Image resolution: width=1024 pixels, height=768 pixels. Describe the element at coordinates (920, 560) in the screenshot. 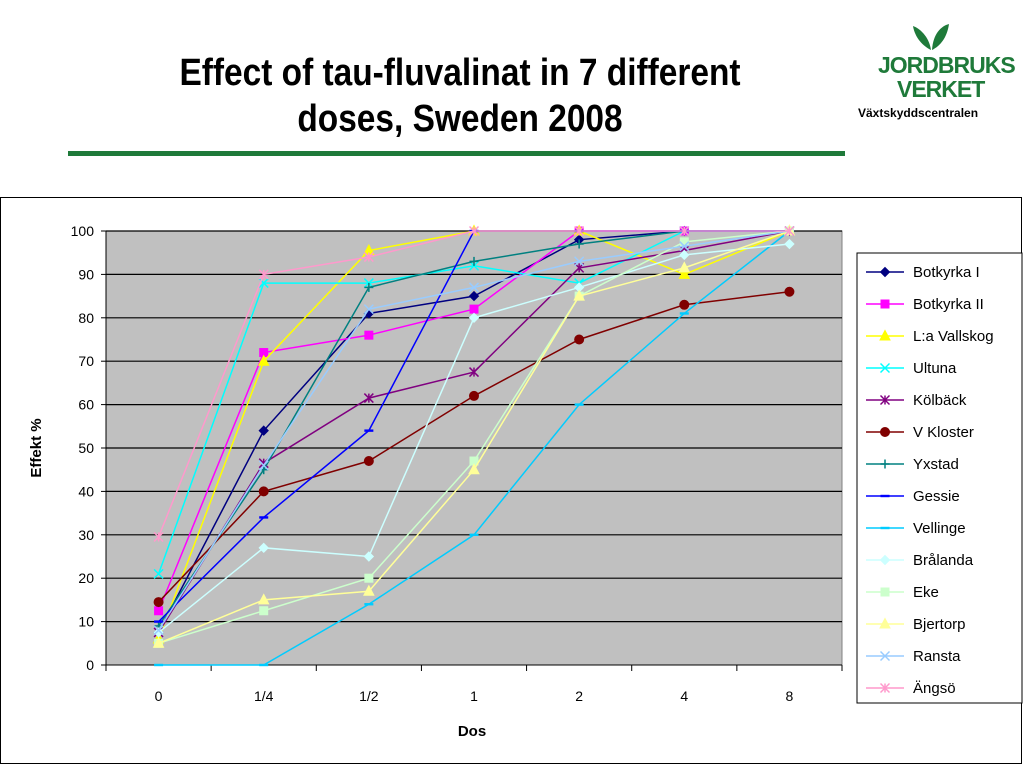

I see `legend-item: Brålanda` at that location.